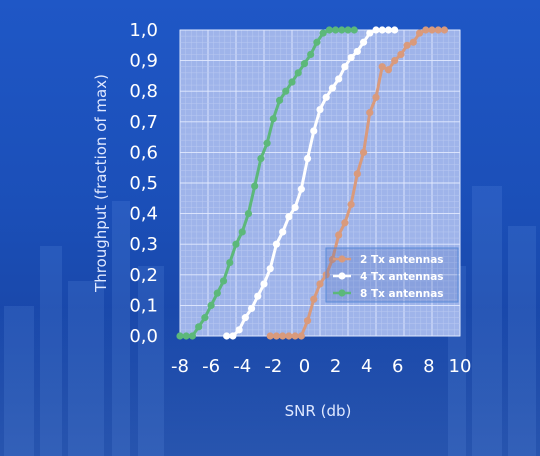  Describe the element at coordinates (318, 411) in the screenshot. I see `x-axis-label: SNR (db)` at that location.